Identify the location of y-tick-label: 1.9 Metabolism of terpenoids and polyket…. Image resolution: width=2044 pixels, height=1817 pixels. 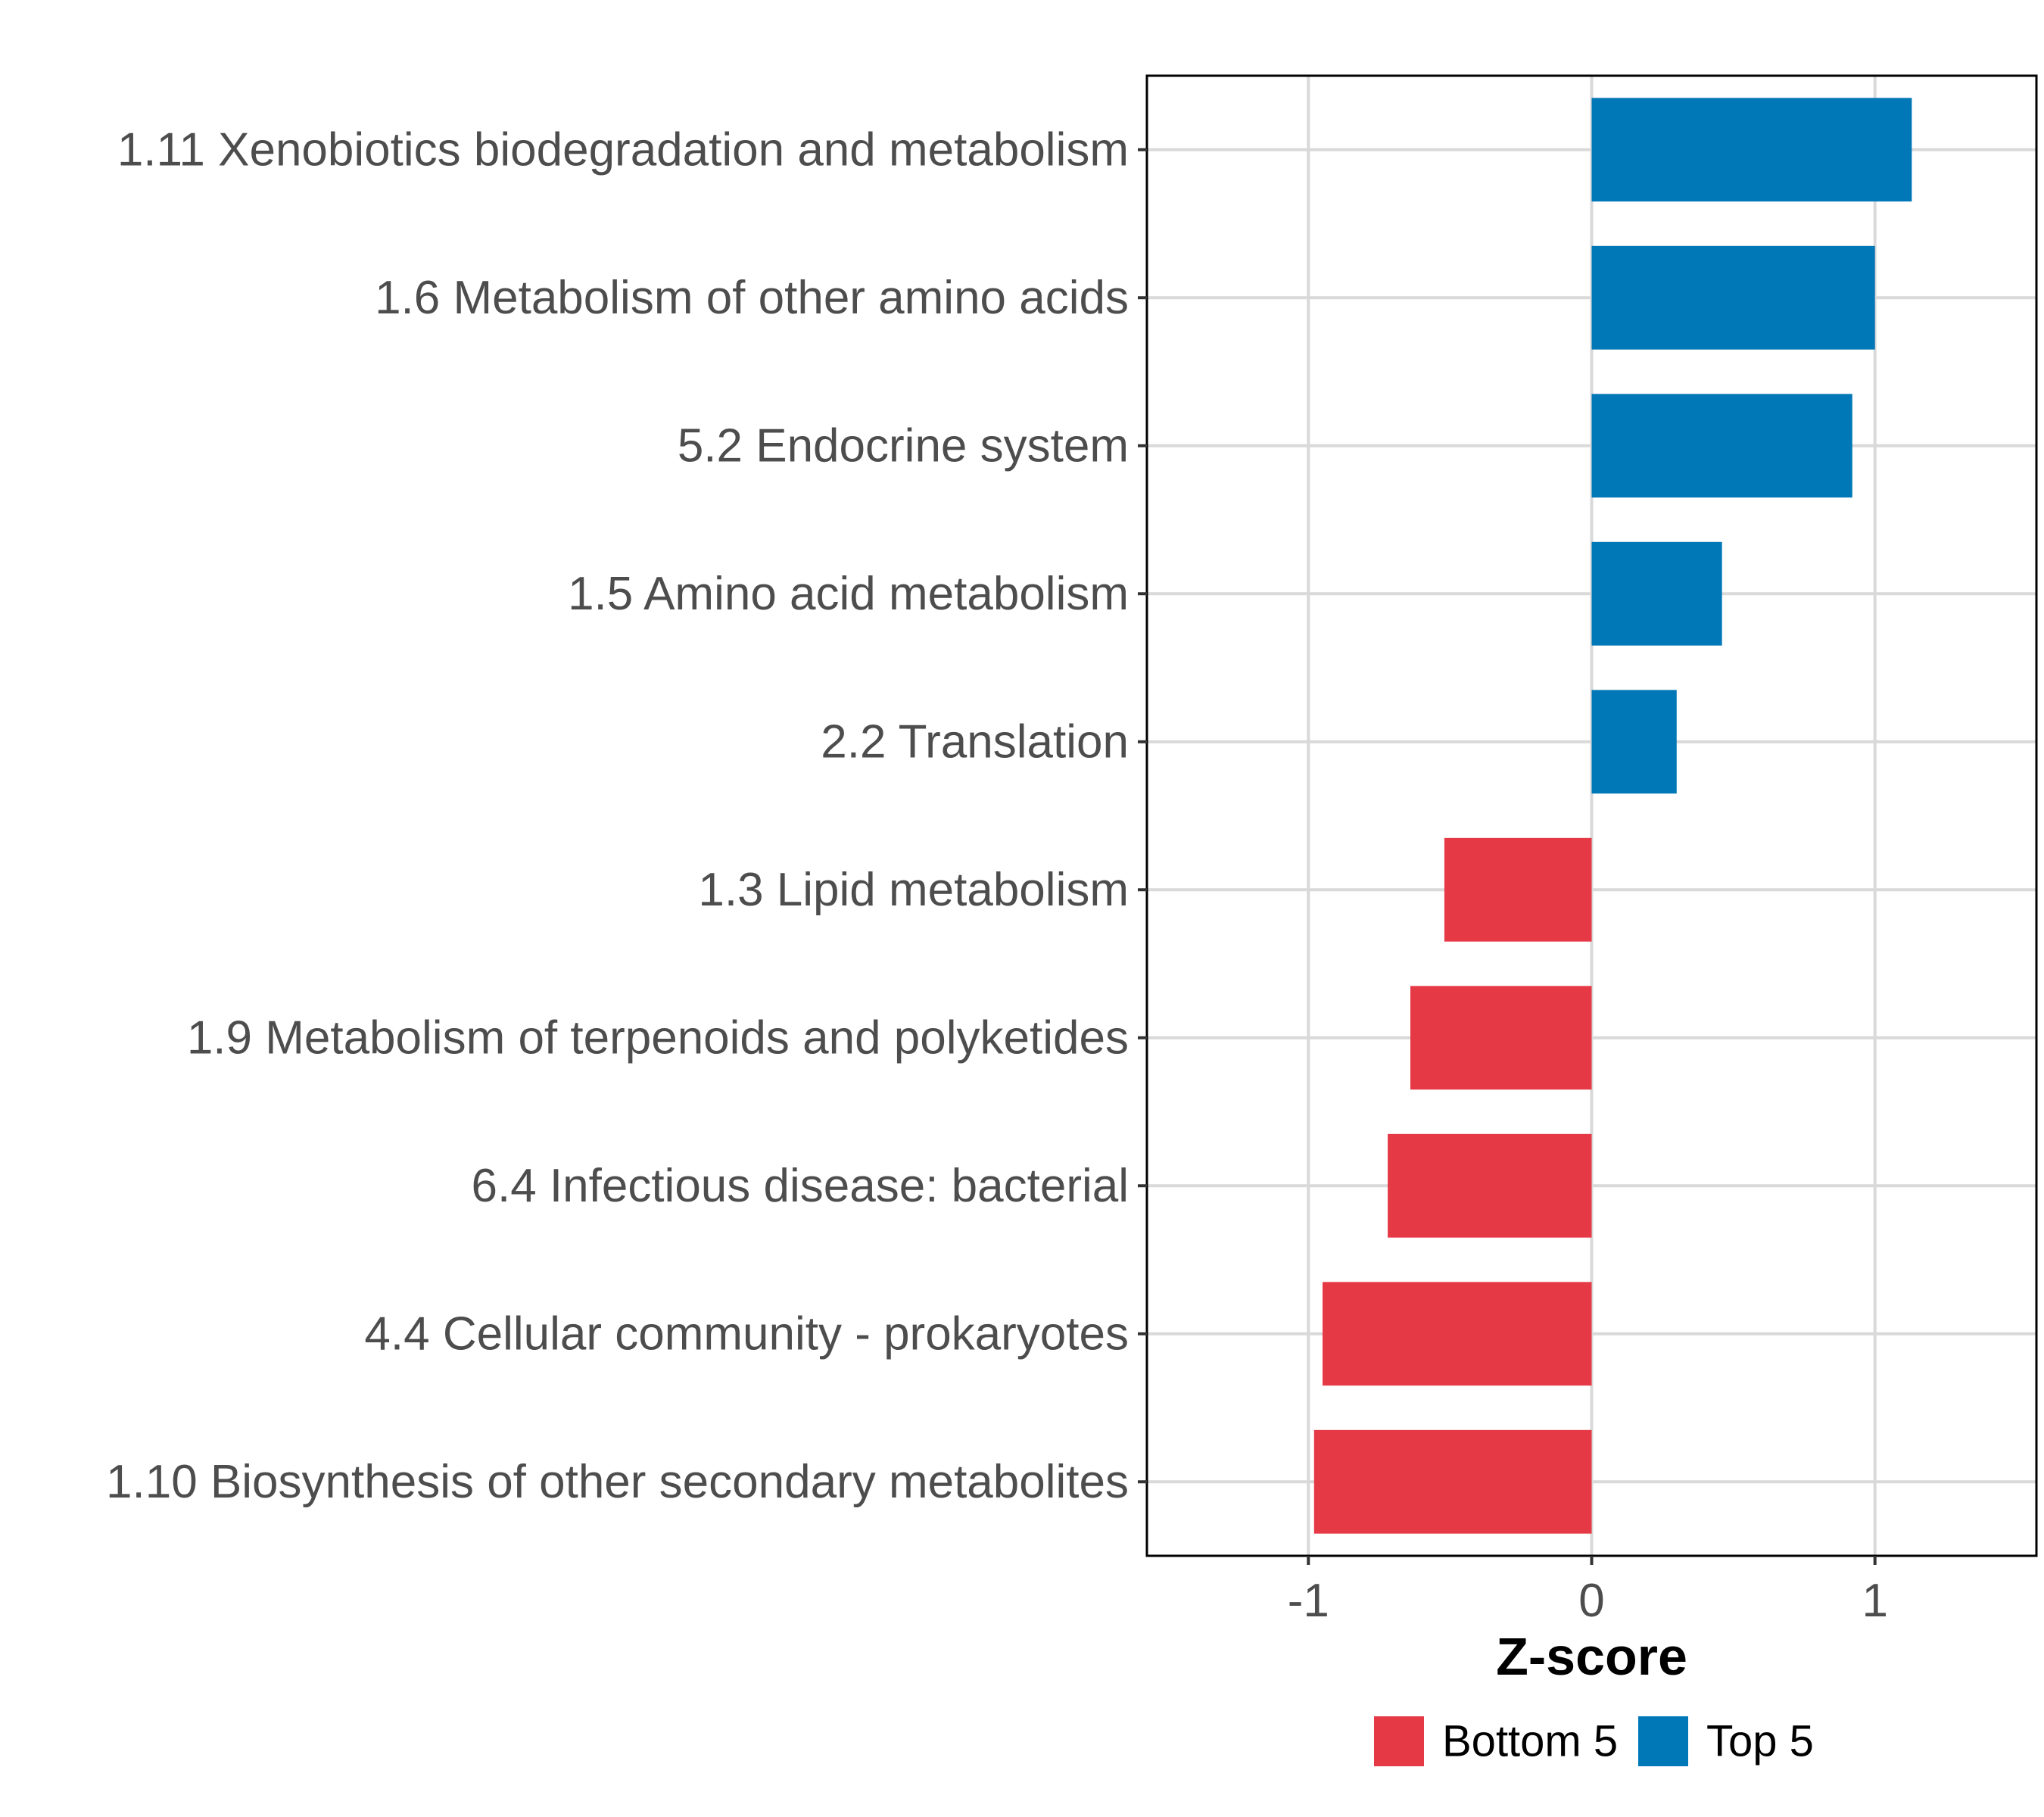
(658, 1037).